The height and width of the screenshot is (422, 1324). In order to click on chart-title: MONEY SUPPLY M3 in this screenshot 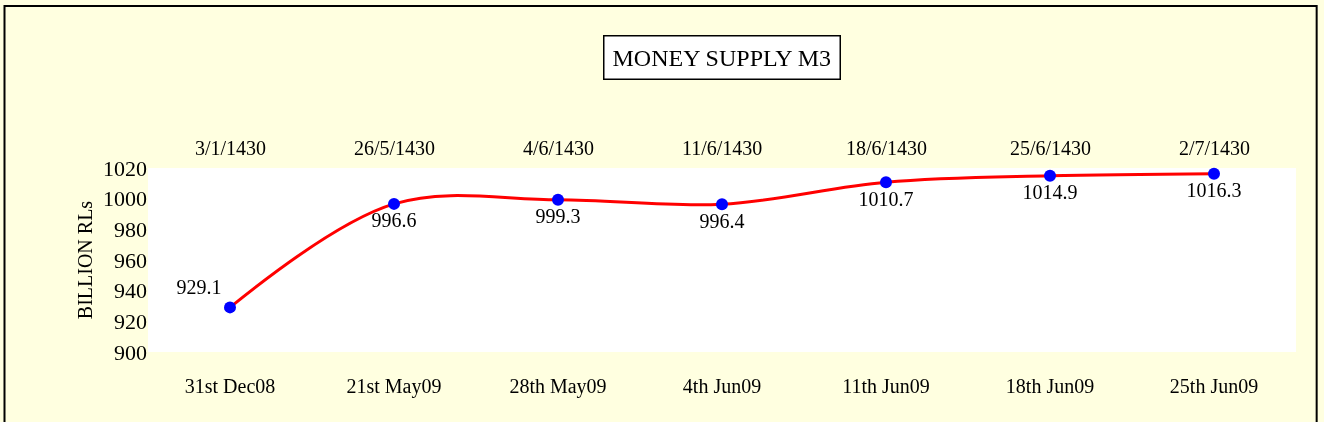, I will do `click(722, 57)`.